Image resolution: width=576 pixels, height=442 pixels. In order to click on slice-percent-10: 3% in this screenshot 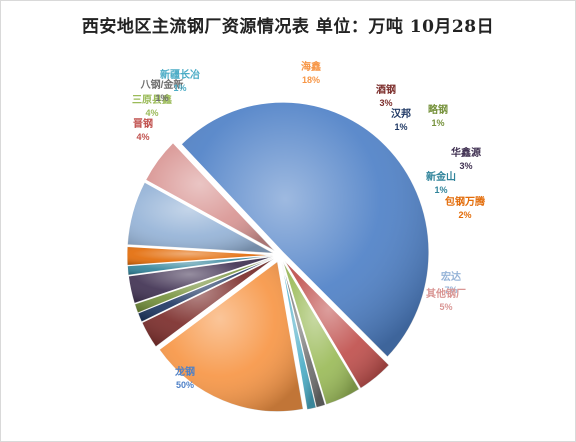, I will do `click(465, 166)`.